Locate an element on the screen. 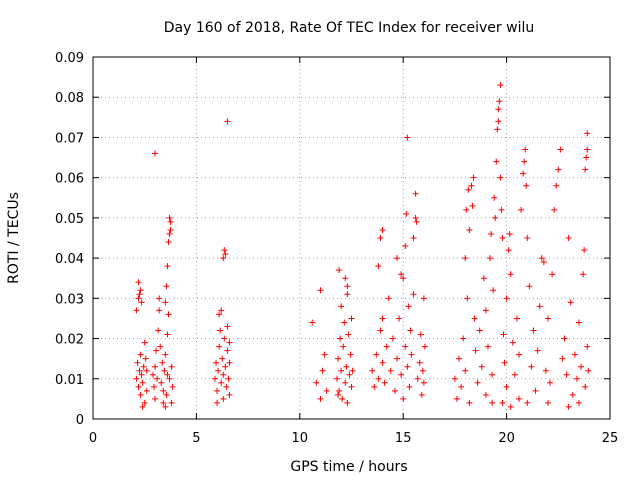 This screenshot has width=640, height=480. x-axis-label: GPS time / hours is located at coordinates (348, 467).